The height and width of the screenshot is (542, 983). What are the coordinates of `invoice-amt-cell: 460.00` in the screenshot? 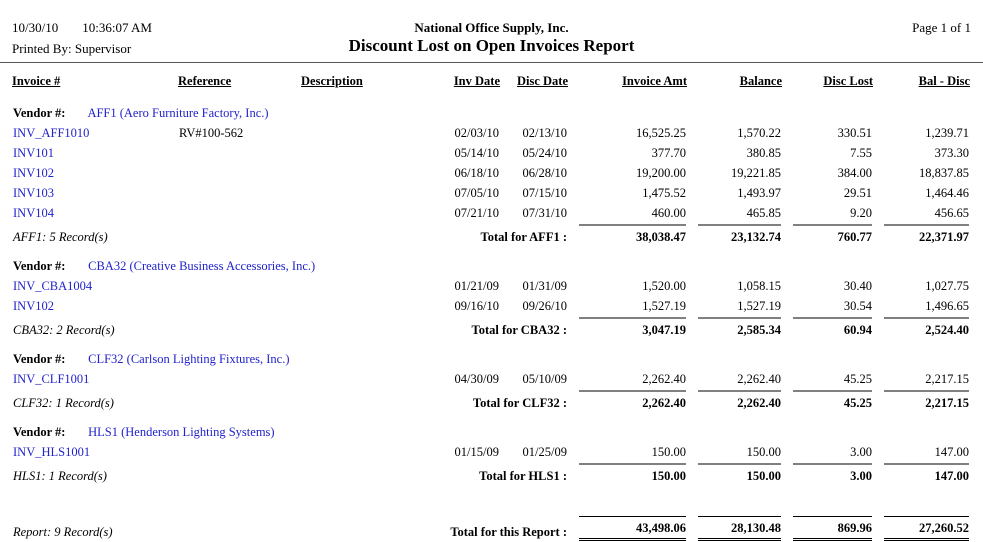 It's located at (668, 213).